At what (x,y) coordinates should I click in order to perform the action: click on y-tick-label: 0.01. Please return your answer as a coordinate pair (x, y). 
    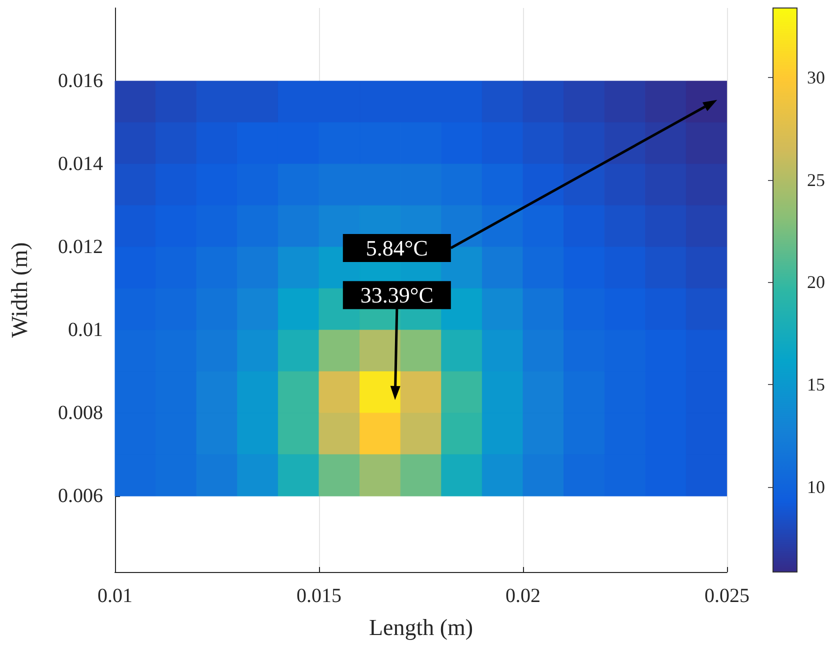
    Looking at the image, I should click on (85, 330).